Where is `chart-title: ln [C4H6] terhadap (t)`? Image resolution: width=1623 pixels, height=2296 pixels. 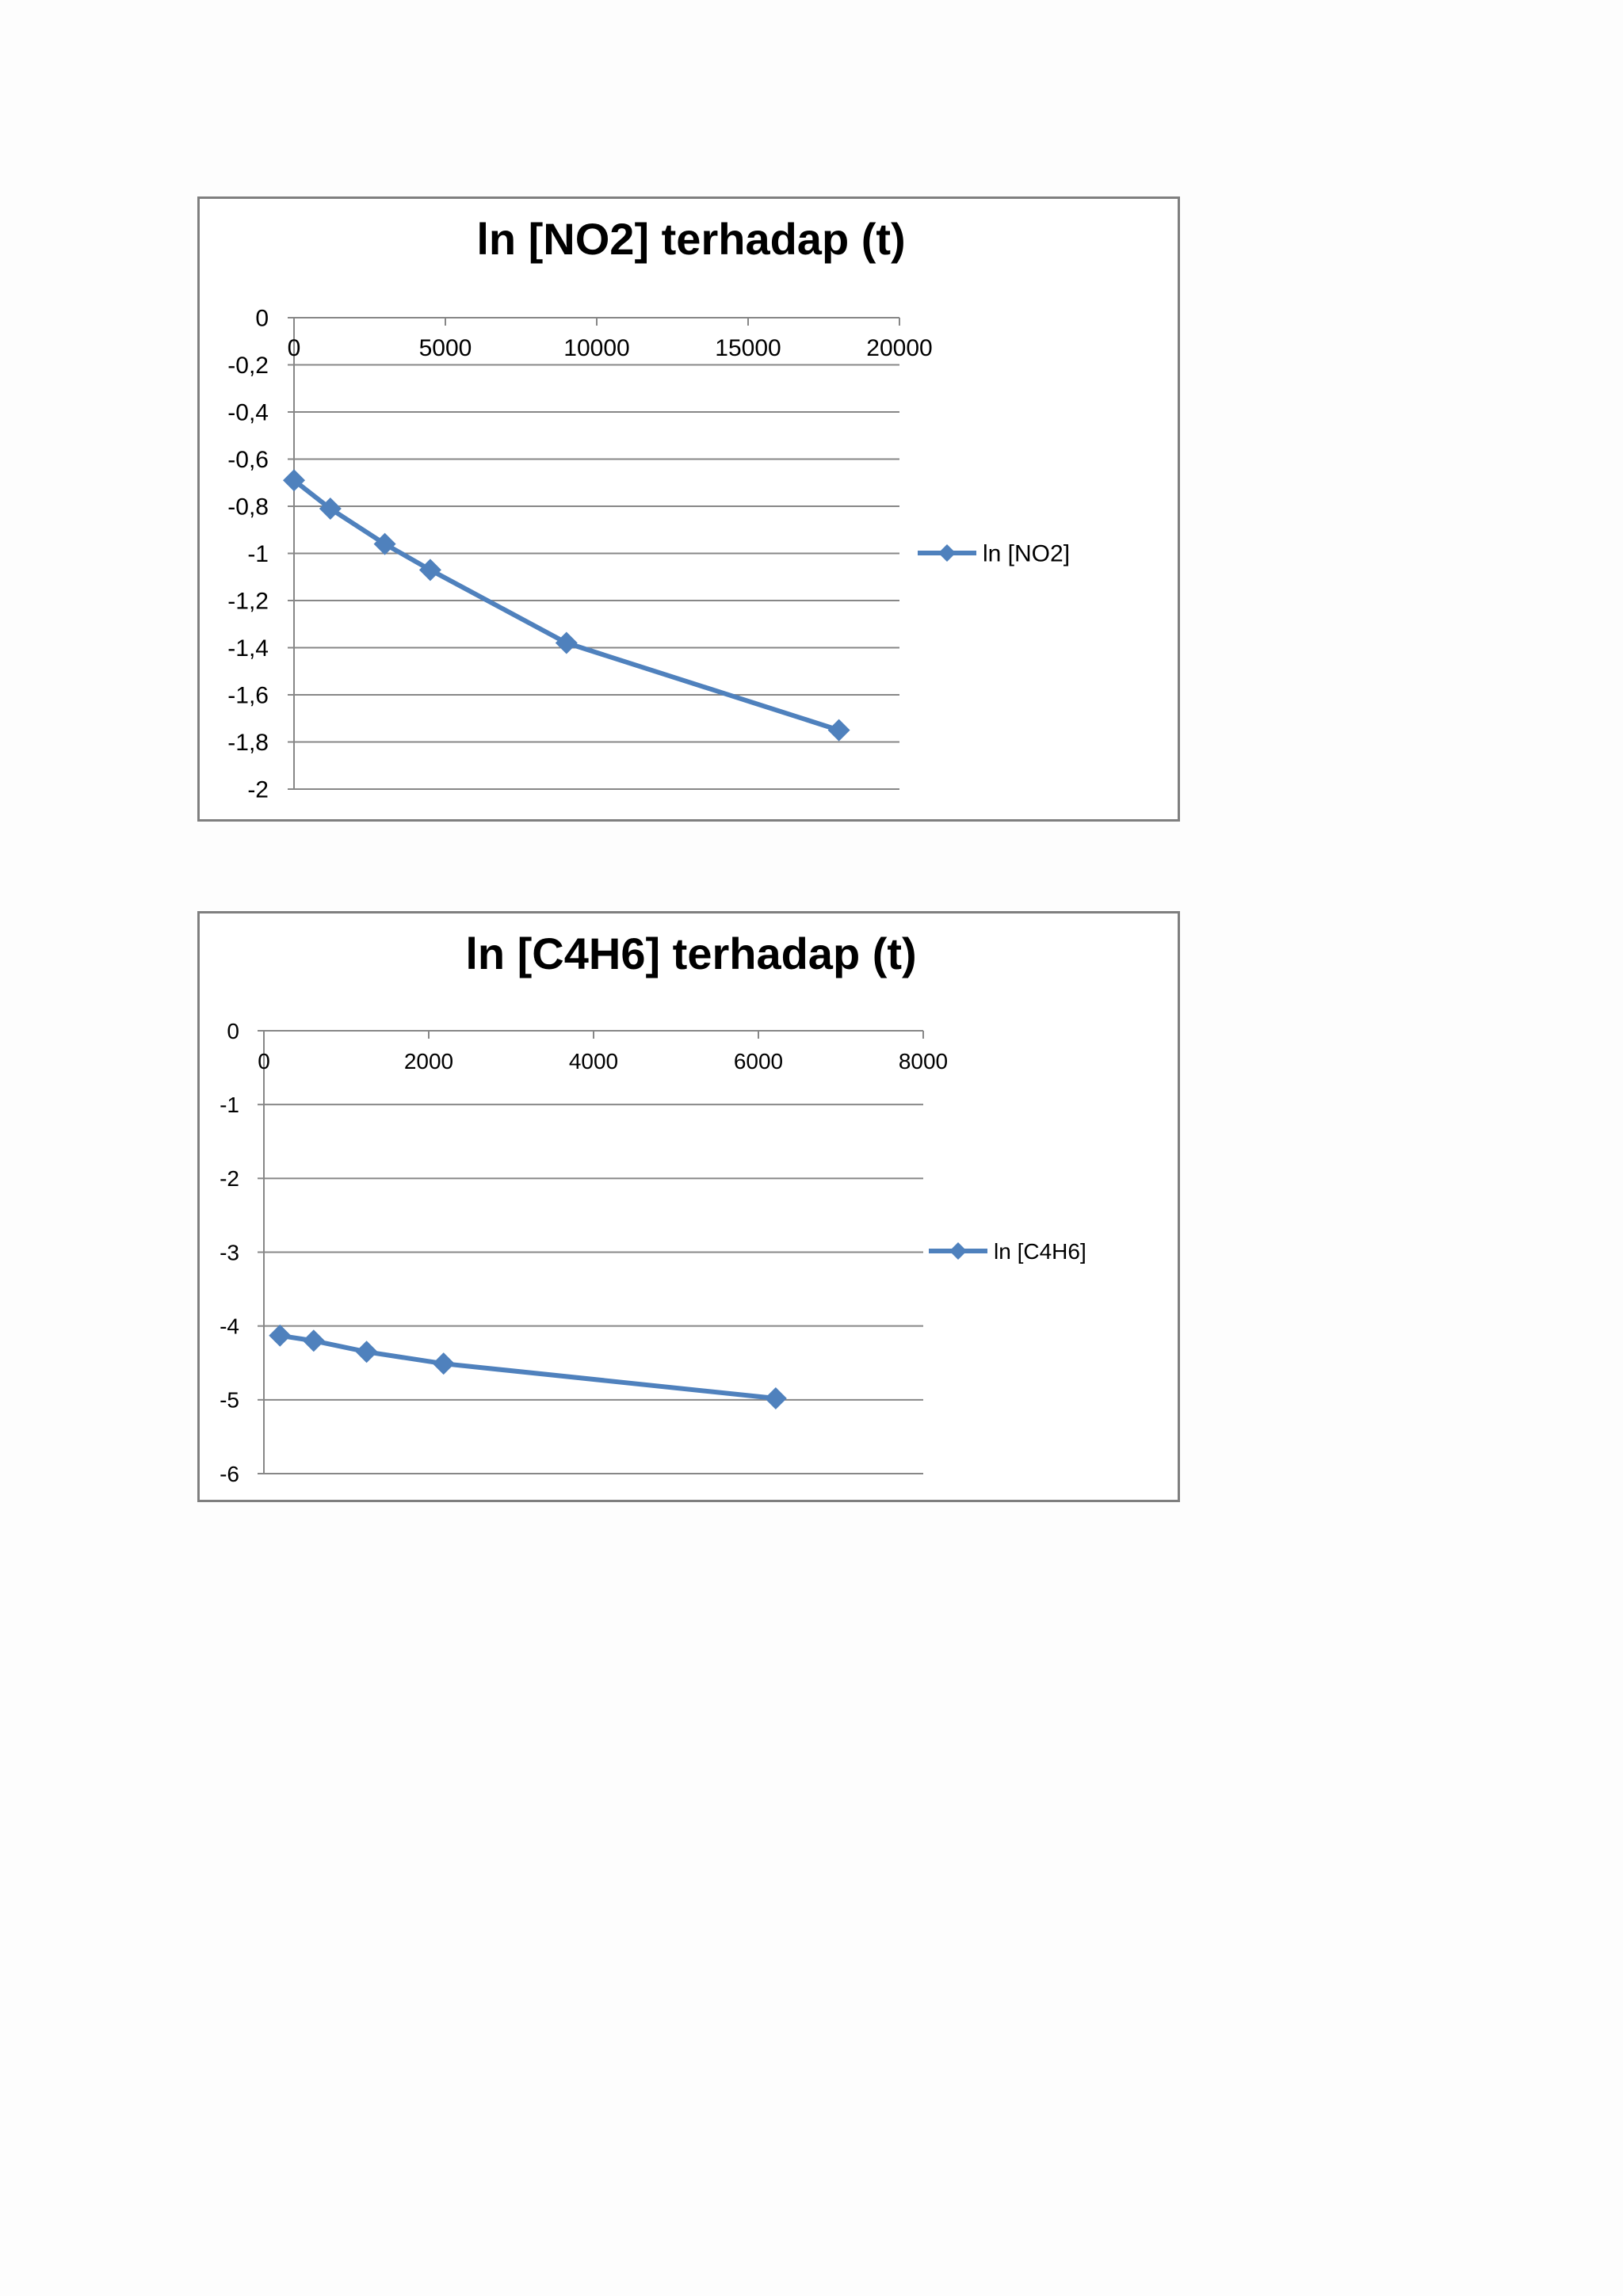
chart-title: ln [C4H6] terhadap (t) is located at coordinates (690, 953).